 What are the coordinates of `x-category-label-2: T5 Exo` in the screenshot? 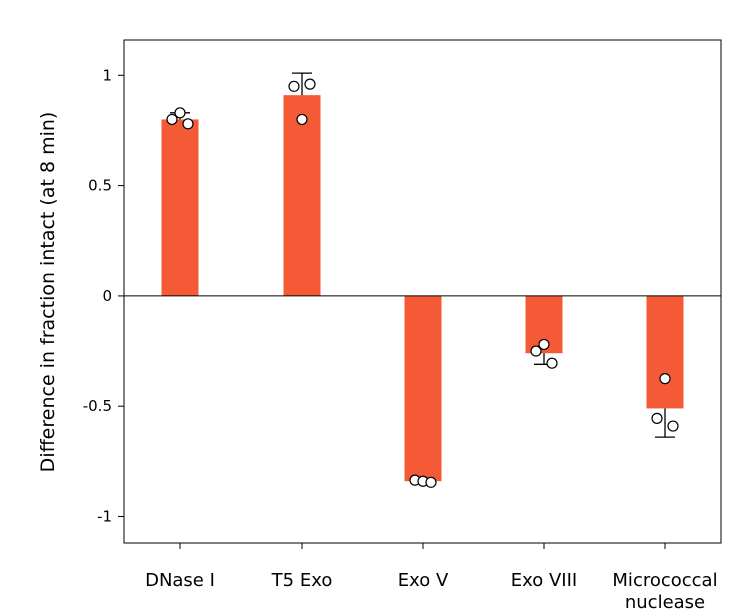 It's located at (302, 580).